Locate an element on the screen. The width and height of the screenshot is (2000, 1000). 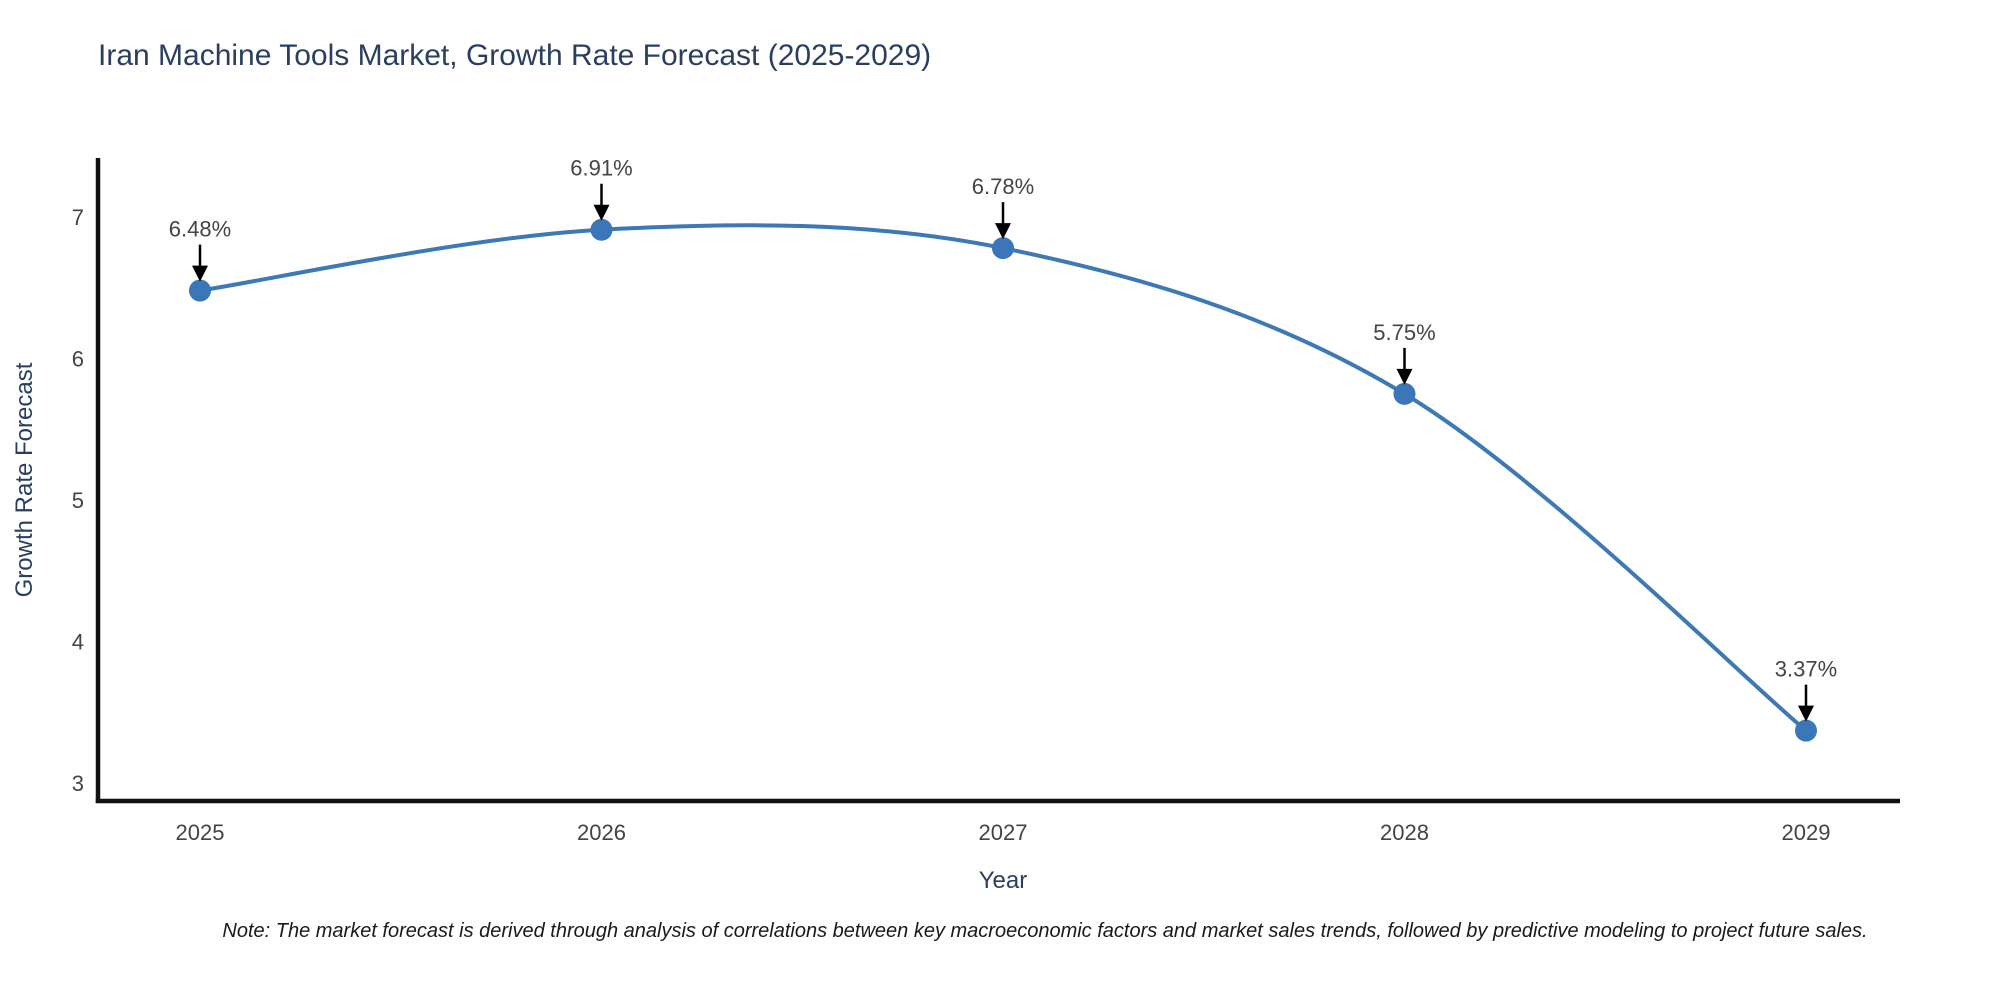
annotation-label: 5.75% is located at coordinates (1404, 332).